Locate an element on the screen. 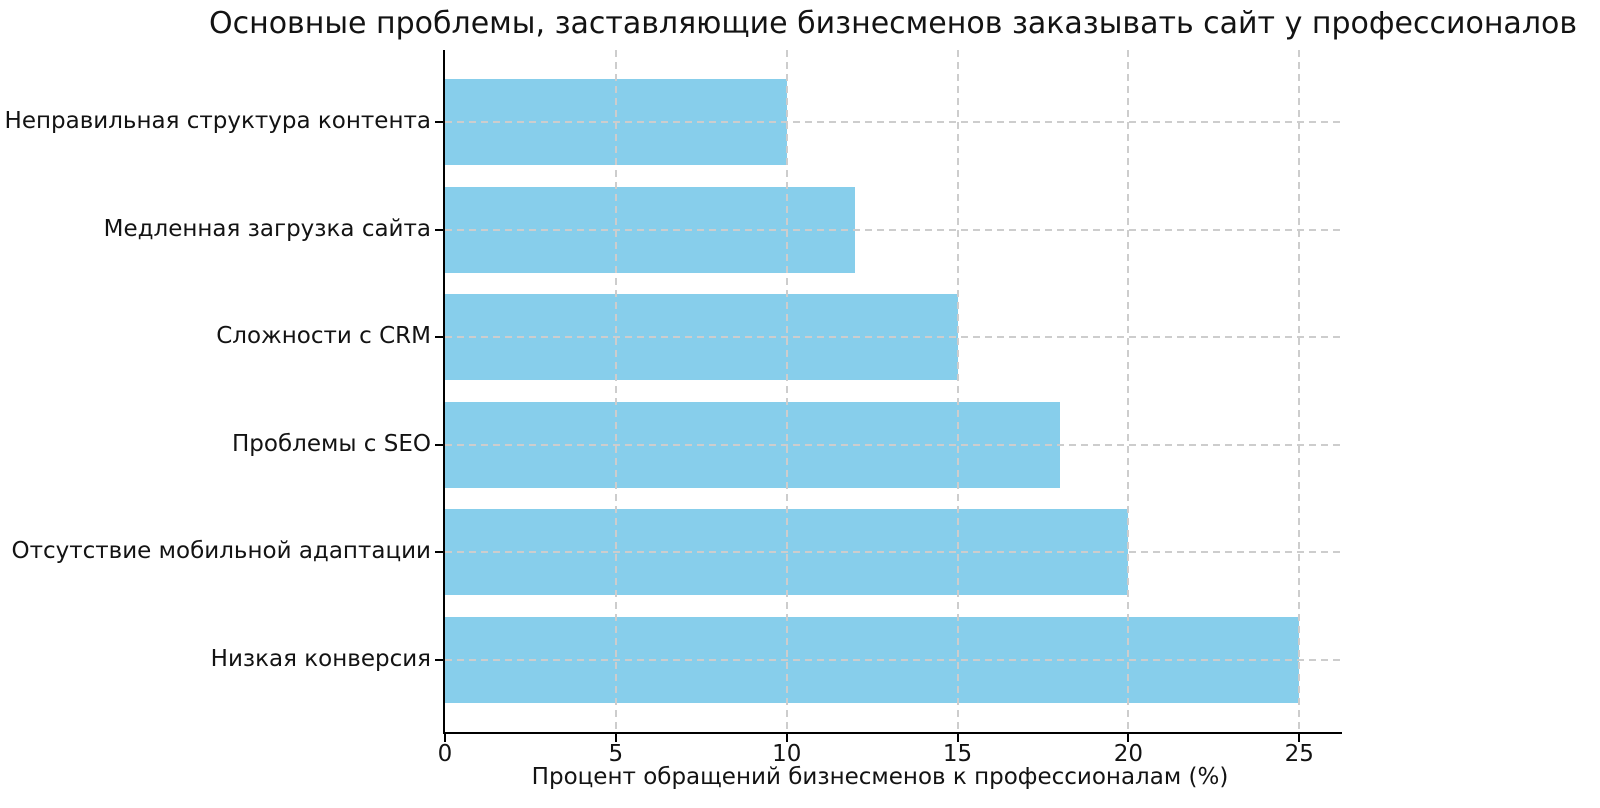 This screenshot has width=1600, height=808. x-tick-label-15: 15 is located at coordinates (957, 754).